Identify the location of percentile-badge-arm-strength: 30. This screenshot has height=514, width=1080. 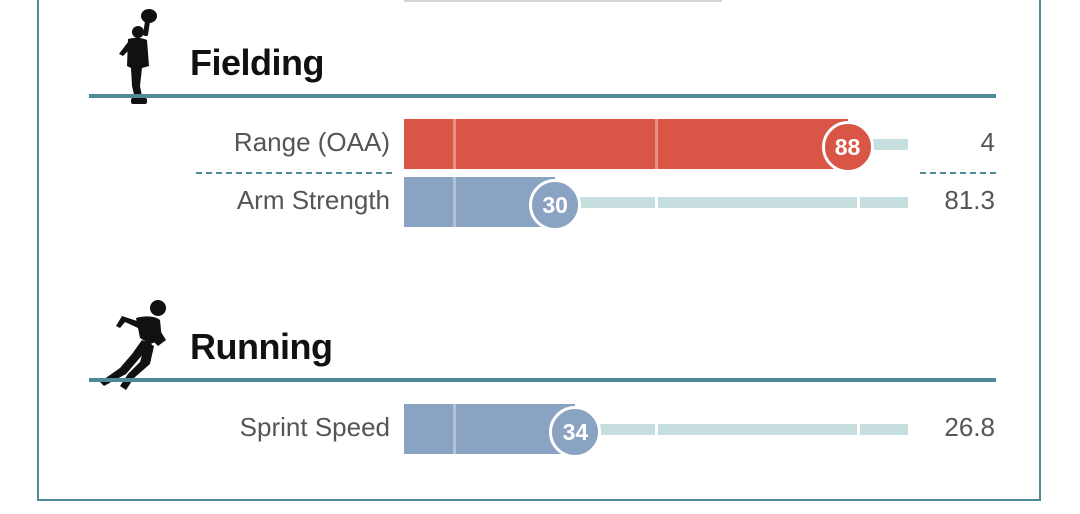
(555, 205).